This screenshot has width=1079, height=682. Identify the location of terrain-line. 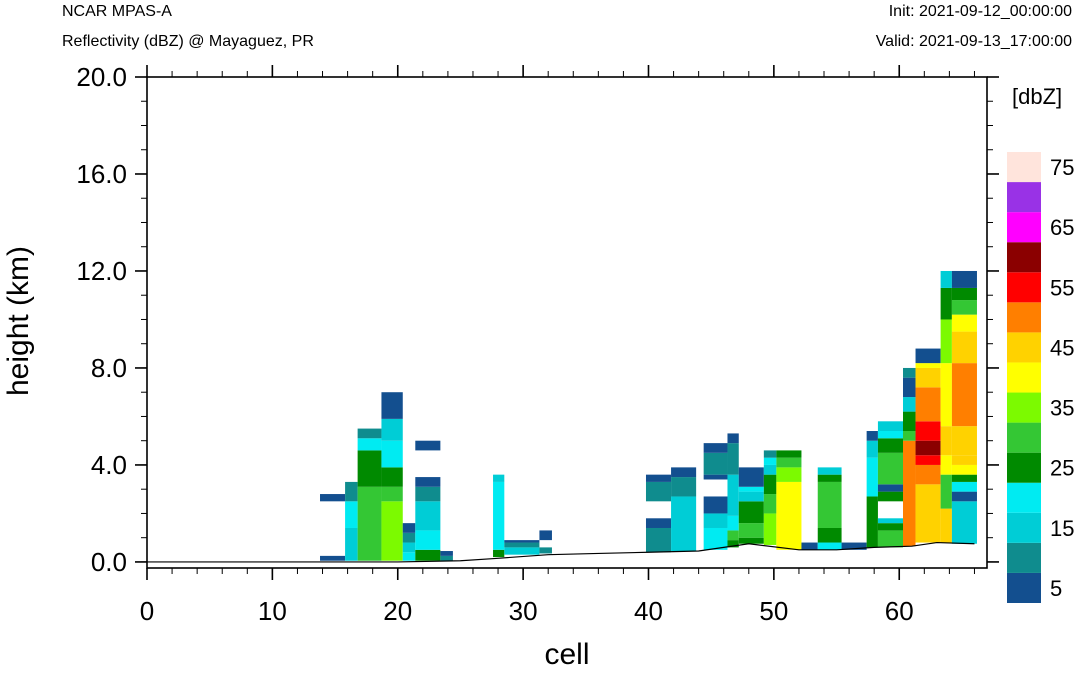
(561, 552).